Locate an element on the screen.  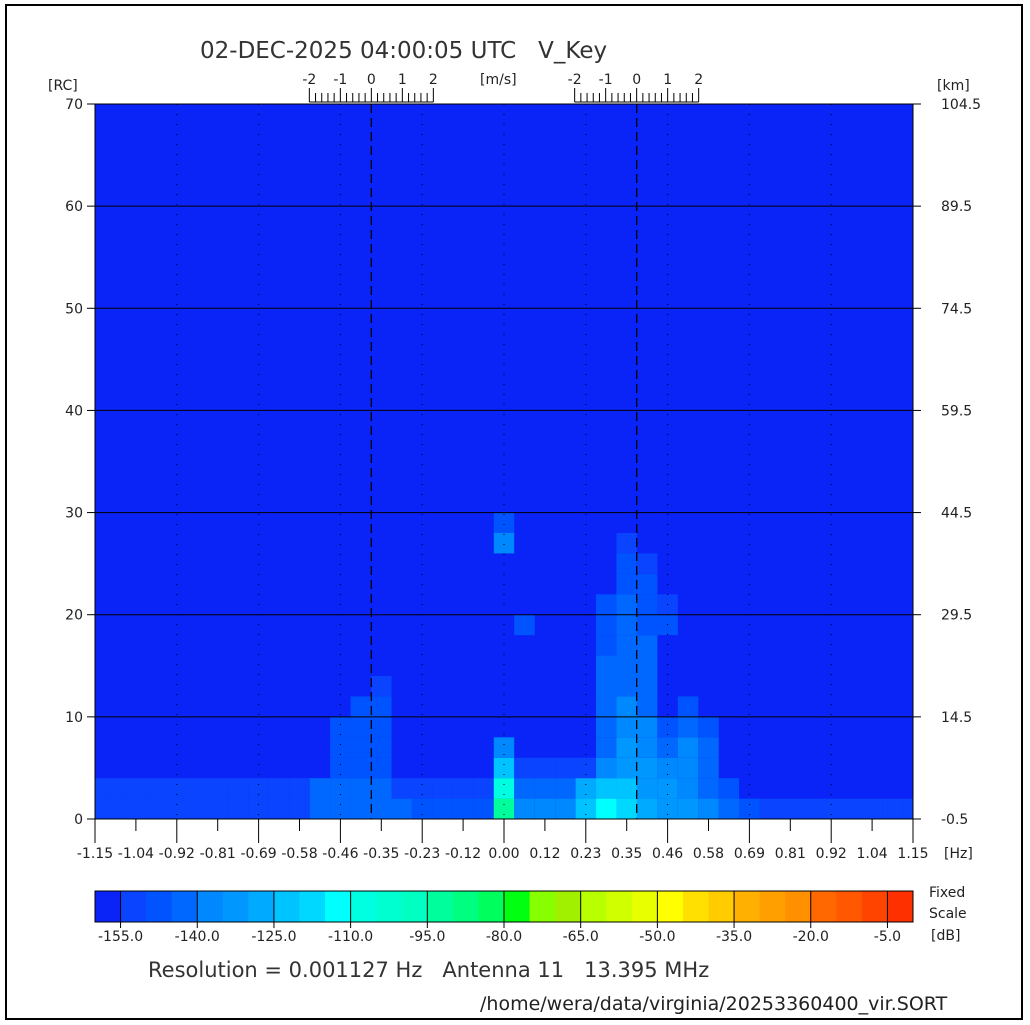
x-axis-tick-label: 0.46 is located at coordinates (667, 854).